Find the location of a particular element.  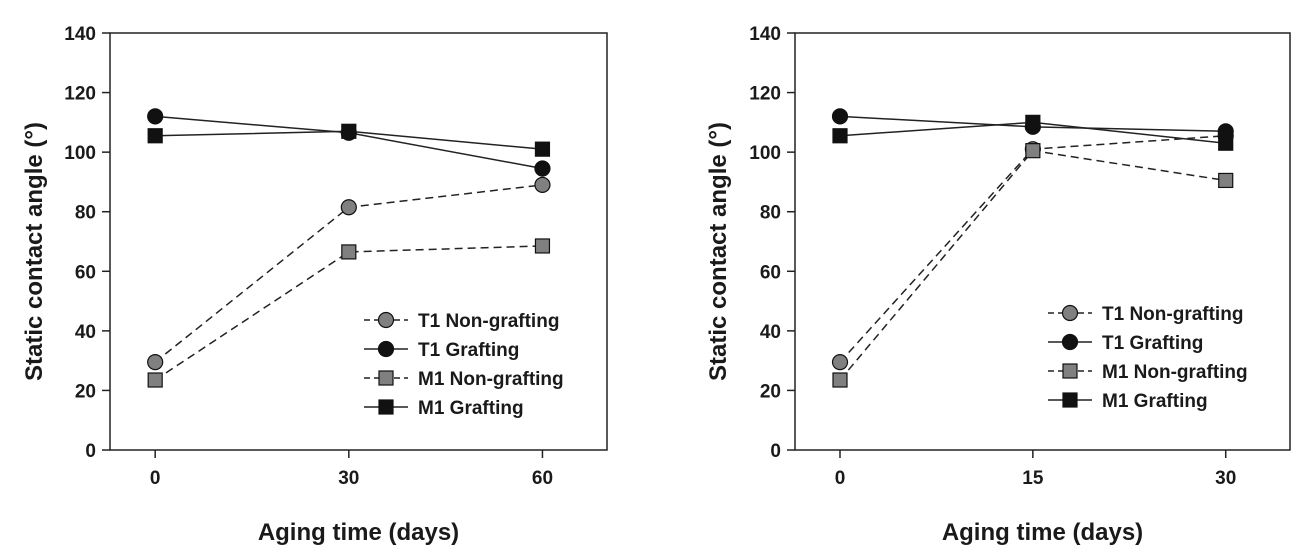

x-tick-label: 15 is located at coordinates (1033, 478).